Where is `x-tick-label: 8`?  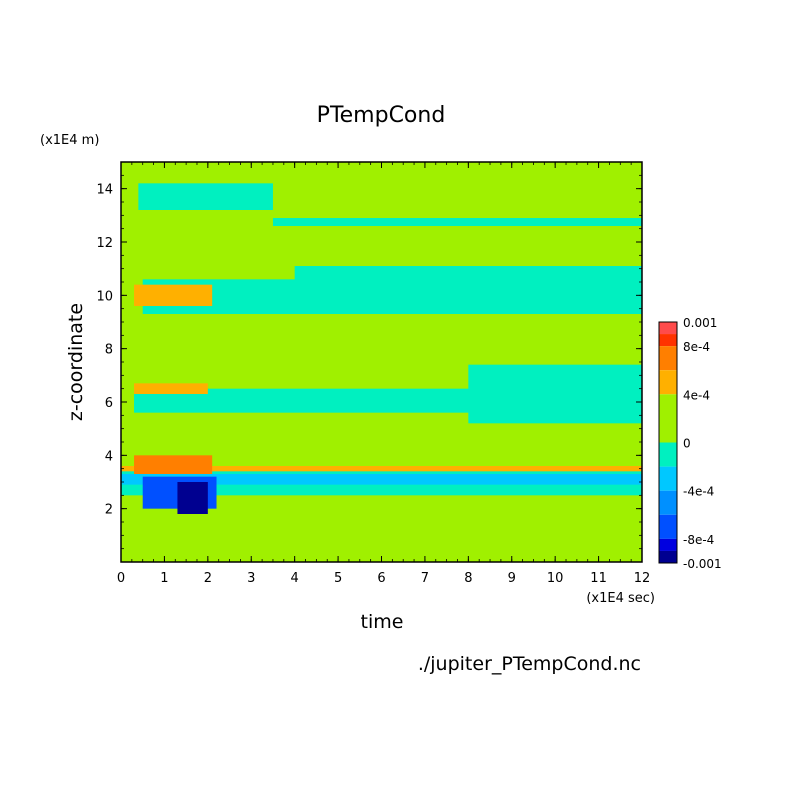 x-tick-label: 8 is located at coordinates (468, 578).